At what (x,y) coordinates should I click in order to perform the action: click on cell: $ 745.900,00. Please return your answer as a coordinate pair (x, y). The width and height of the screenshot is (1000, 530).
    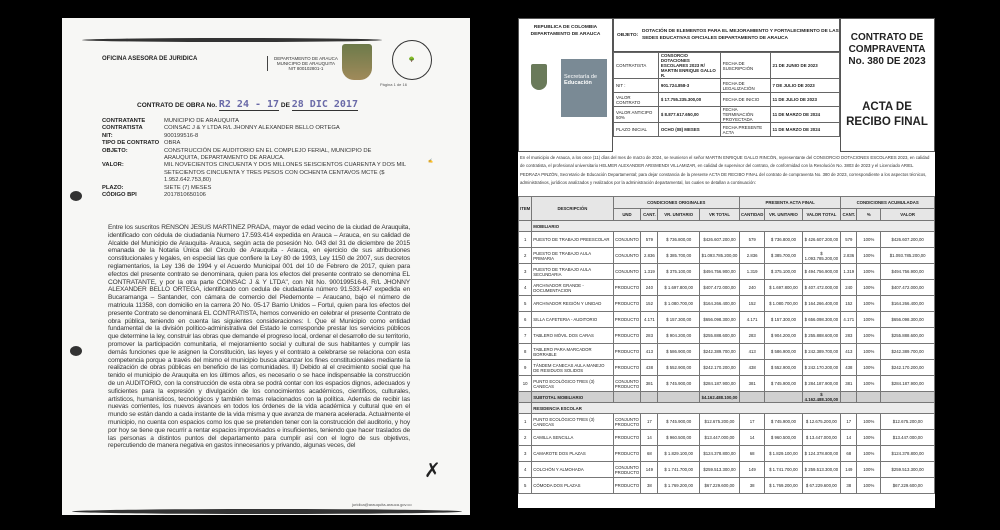
    Looking at the image, I should click on (783, 383).